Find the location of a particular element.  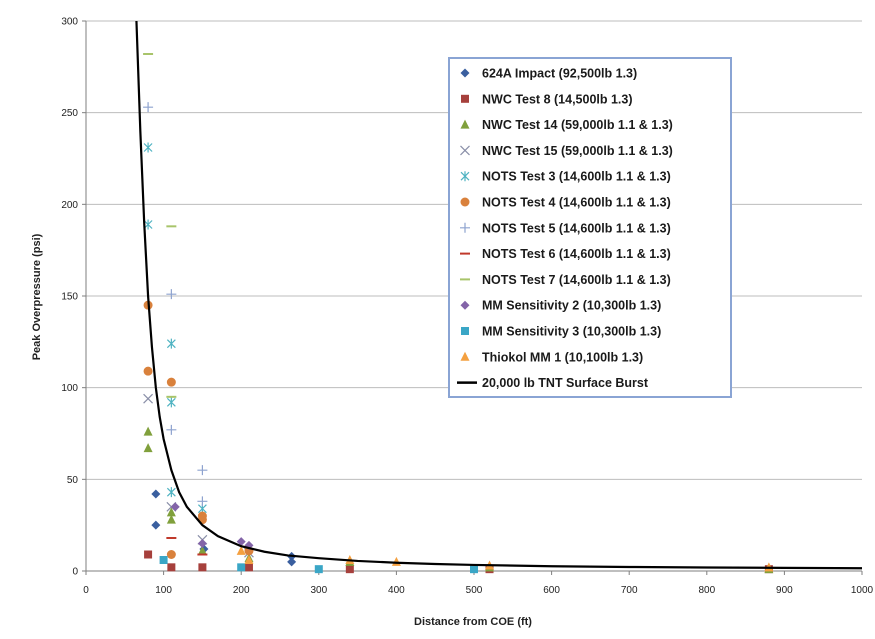

x-axis: 0 100 200 300 400 500 600 700 800 900 1000 is located at coordinates (478, 583).